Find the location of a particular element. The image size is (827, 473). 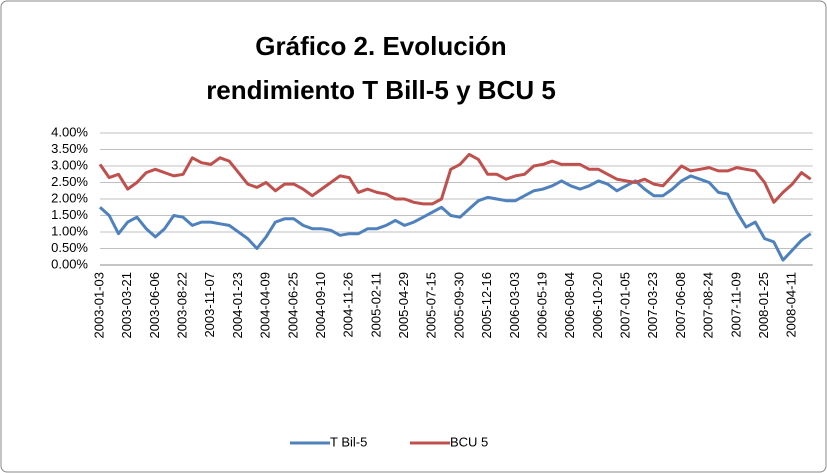

y-tick-label: 4.00% is located at coordinates (69, 131).